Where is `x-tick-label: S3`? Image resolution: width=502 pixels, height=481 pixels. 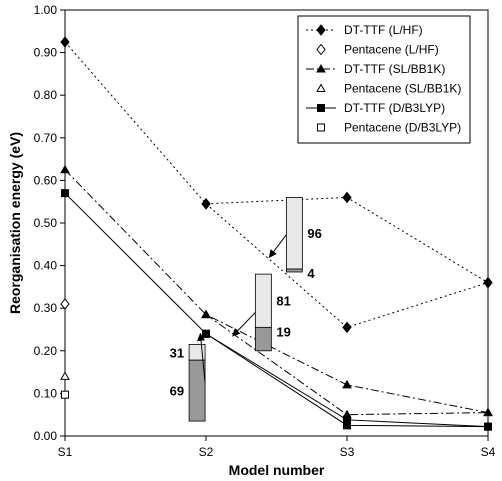 x-tick-label: S3 is located at coordinates (347, 452).